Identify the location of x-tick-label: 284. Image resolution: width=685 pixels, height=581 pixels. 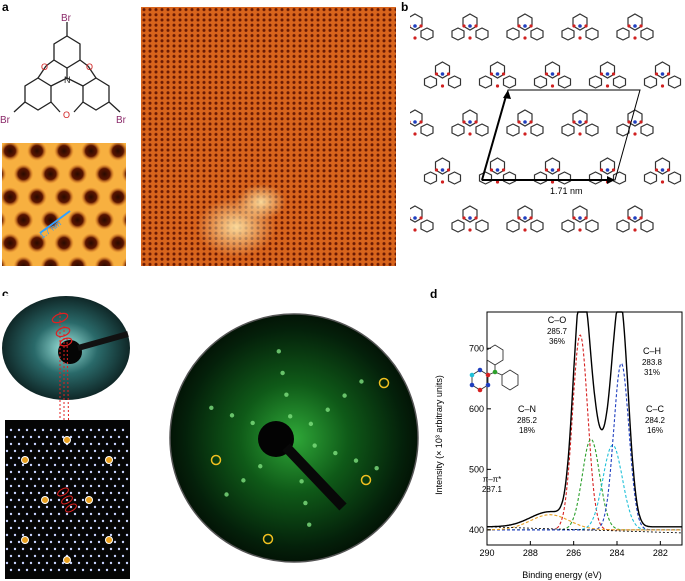
(616, 553).